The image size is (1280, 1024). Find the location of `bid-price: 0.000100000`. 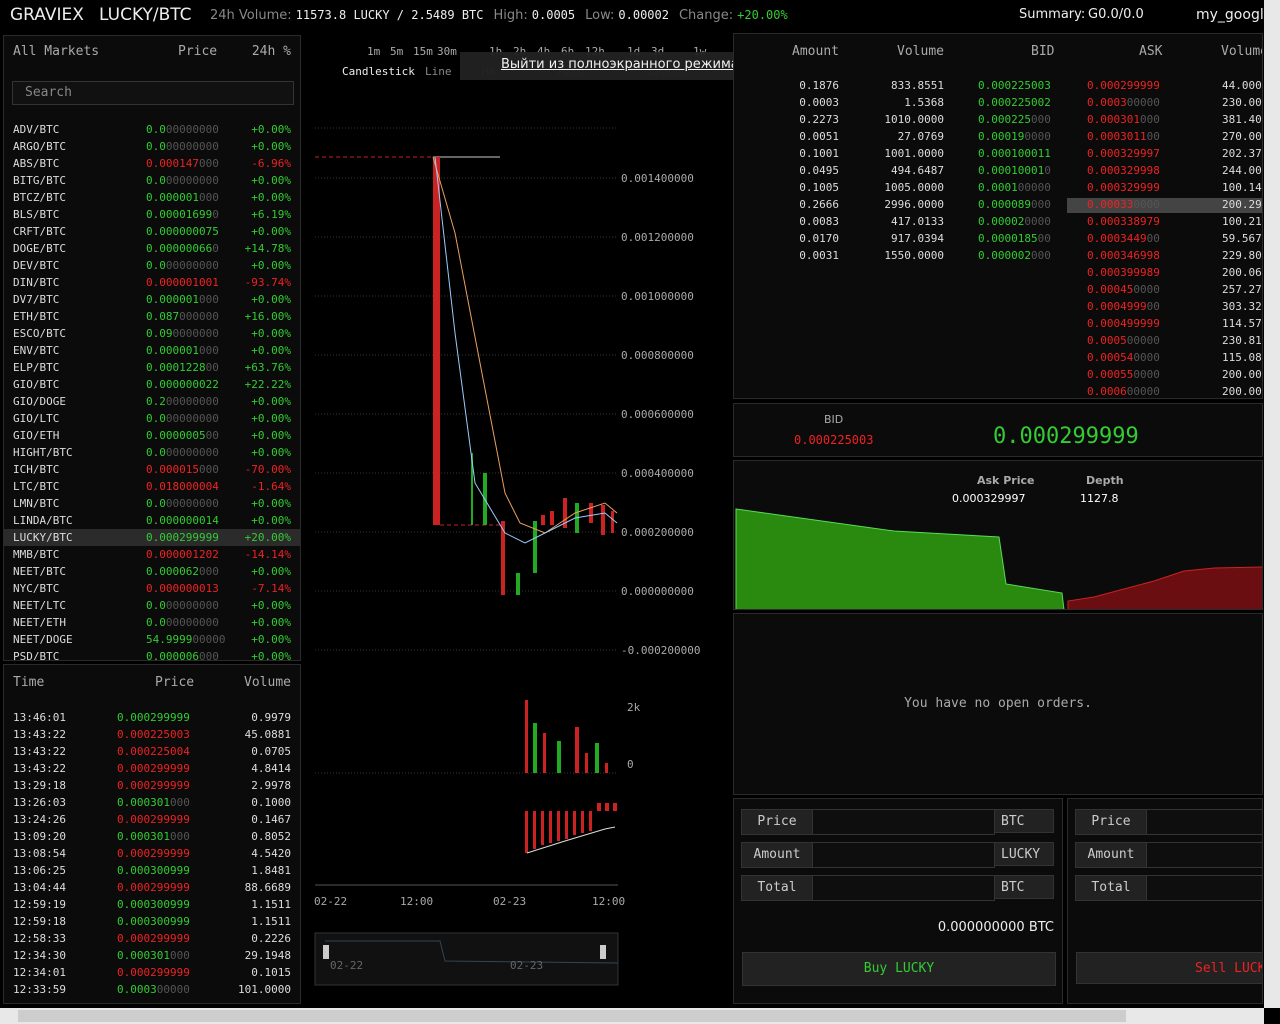

bid-price: 0.000100000 is located at coordinates (1014, 187).